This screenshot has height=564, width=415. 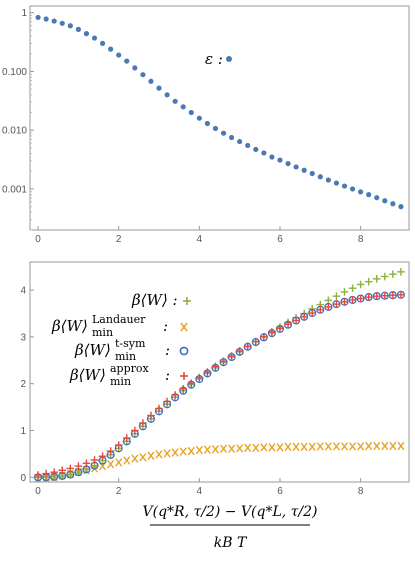 I want to click on top-y-tick-label: 1, so click(x=24, y=13).